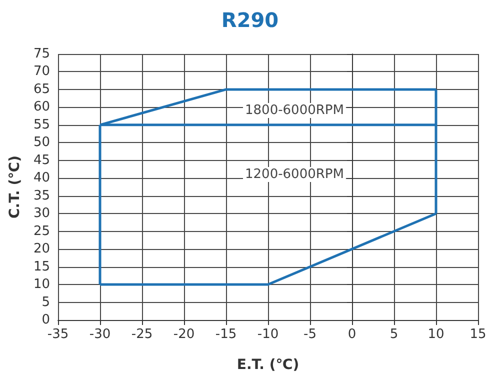  Describe the element at coordinates (310, 334) in the screenshot. I see `x-tick-label: -5` at that location.